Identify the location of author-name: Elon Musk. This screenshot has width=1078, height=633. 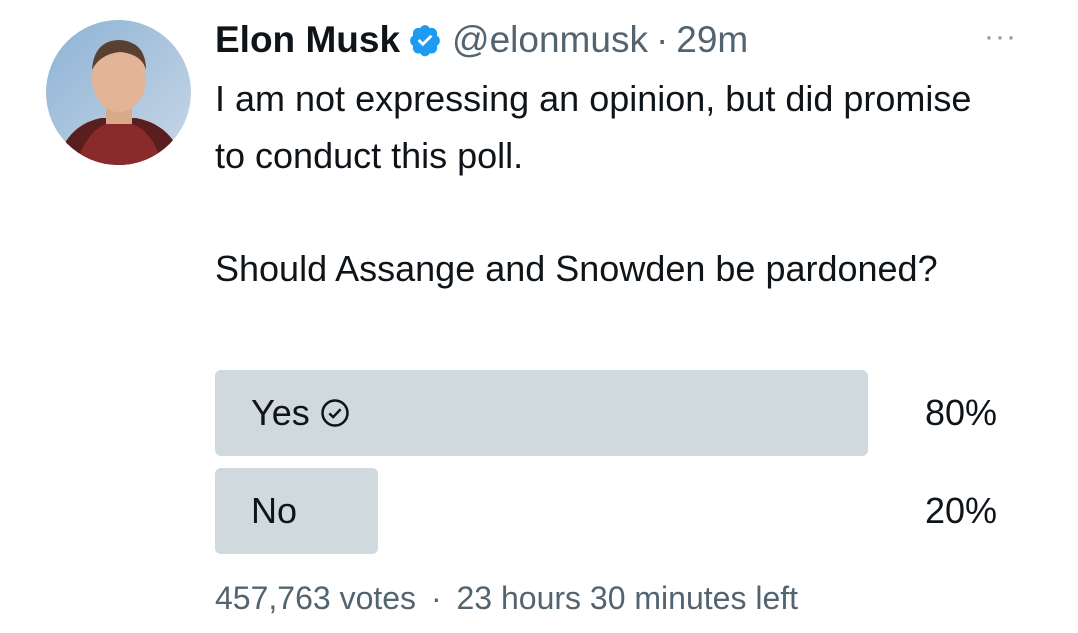
(308, 39).